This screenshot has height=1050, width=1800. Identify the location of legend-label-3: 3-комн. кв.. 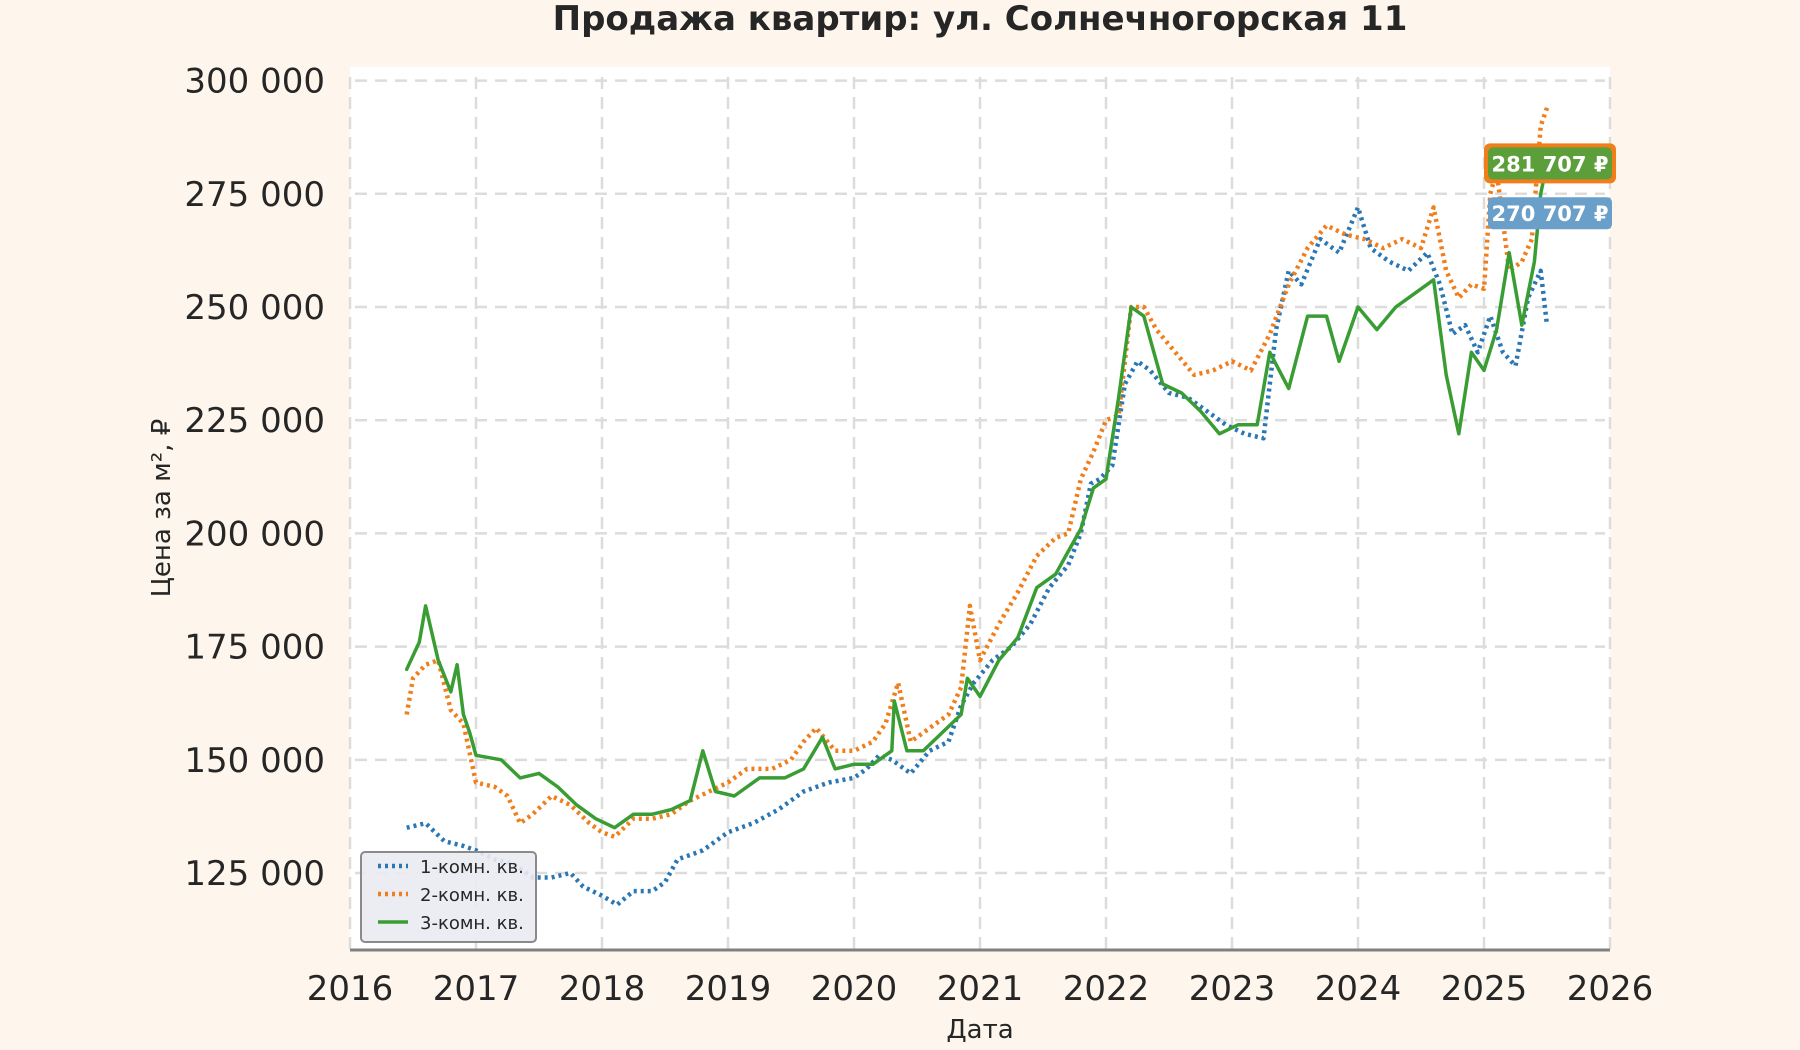
(472, 923).